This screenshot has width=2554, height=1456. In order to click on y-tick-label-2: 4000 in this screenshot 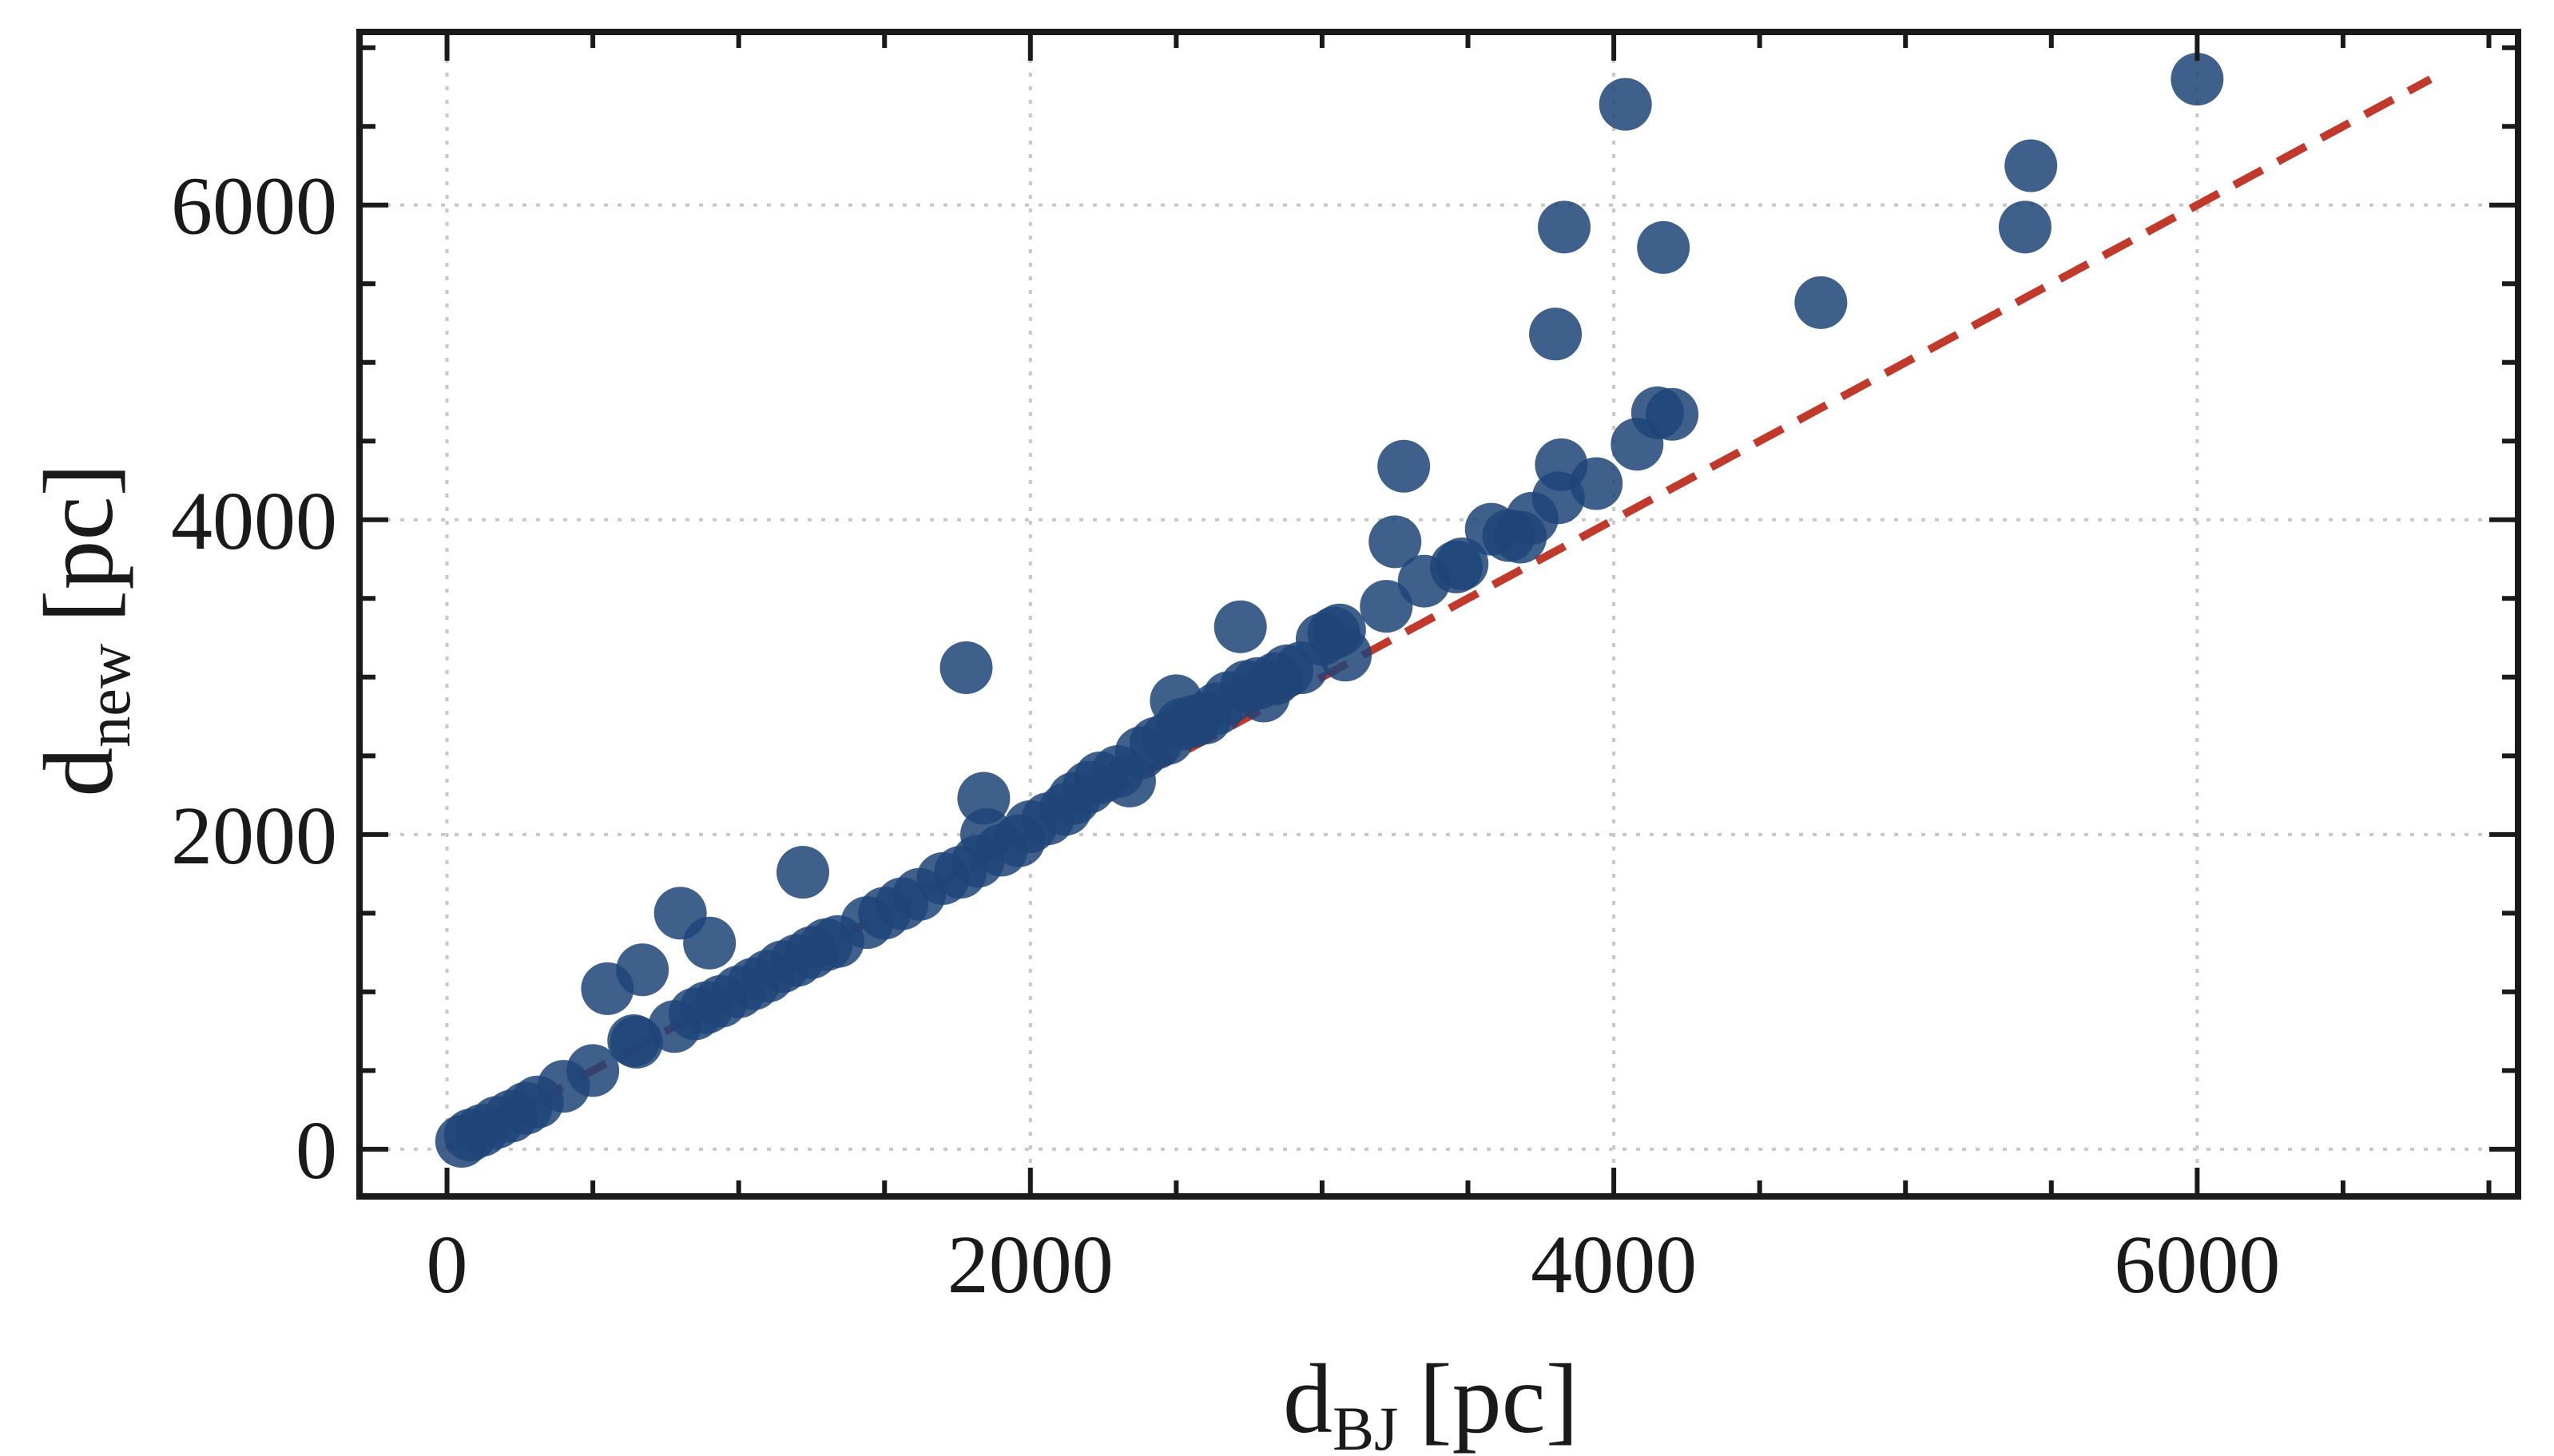, I will do `click(254, 521)`.